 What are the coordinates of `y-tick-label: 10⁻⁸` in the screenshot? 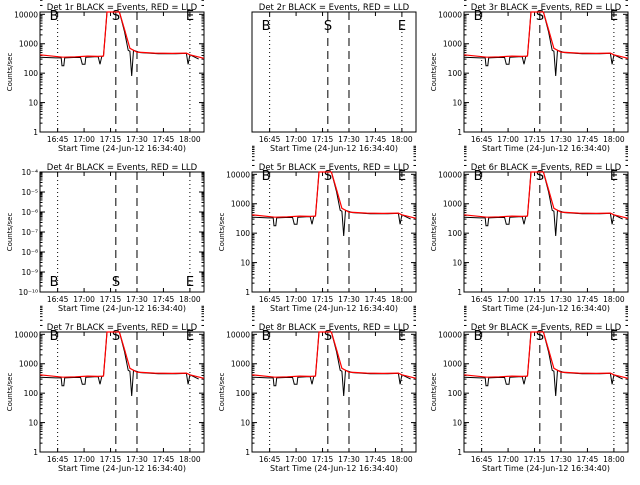 It's located at (29, 252).